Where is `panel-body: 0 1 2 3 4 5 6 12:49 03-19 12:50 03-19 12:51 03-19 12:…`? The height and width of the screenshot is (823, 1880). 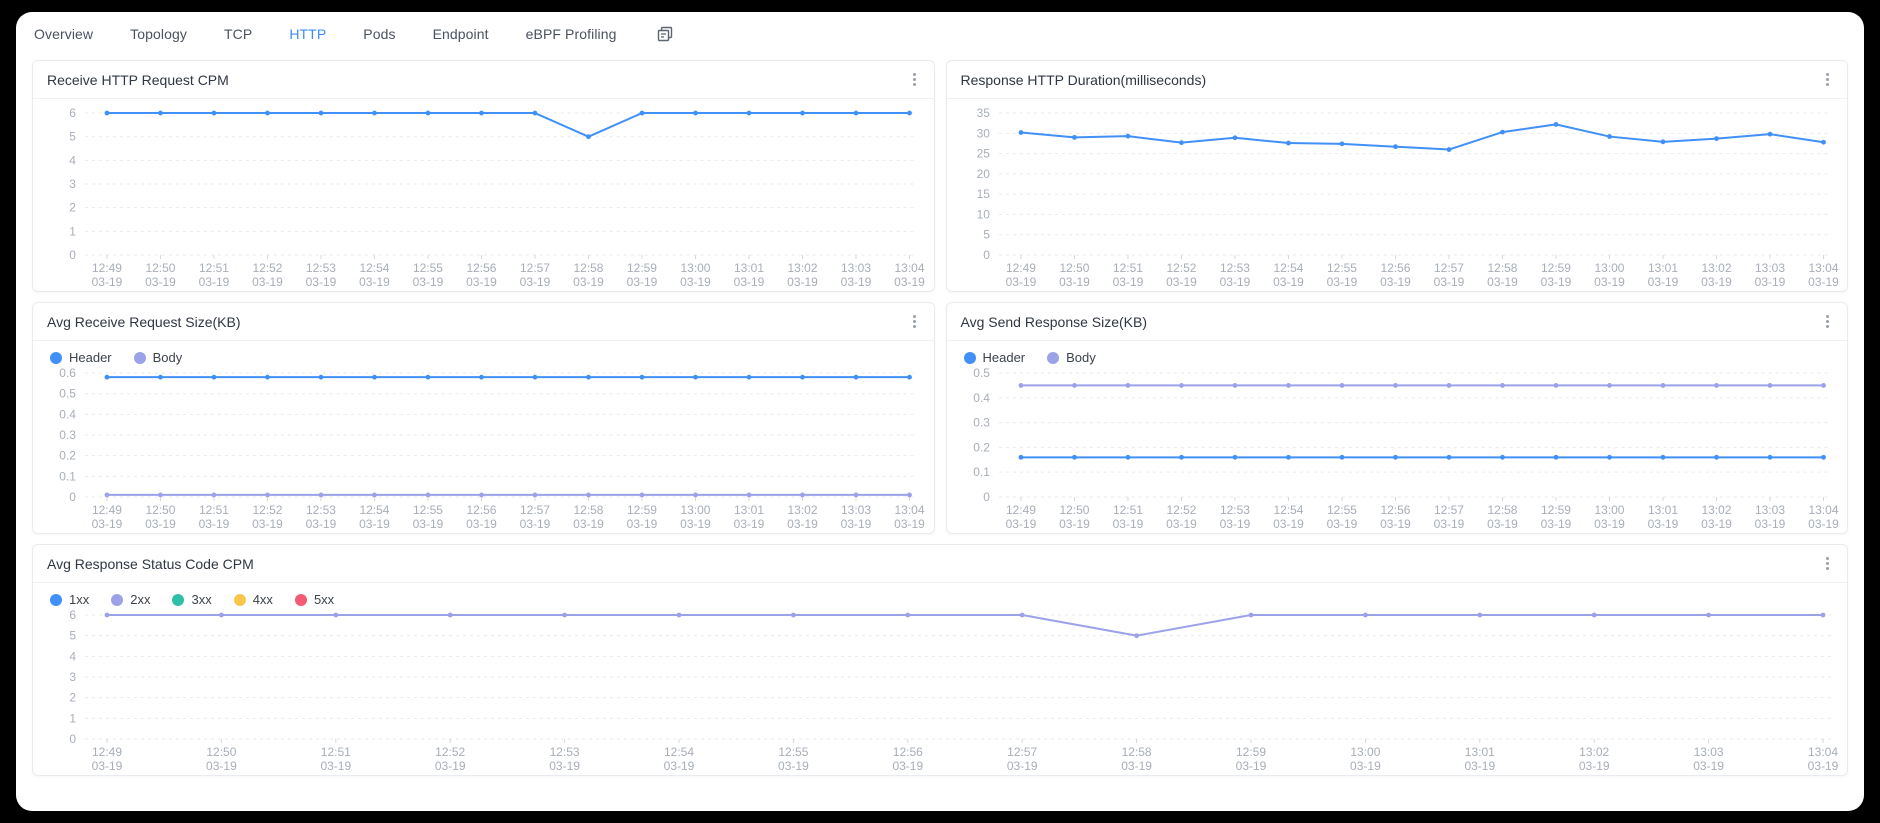 panel-body: 0 1 2 3 4 5 6 12:49 03-19 12:50 03-19 12:51 03-19 12:… is located at coordinates (483, 195).